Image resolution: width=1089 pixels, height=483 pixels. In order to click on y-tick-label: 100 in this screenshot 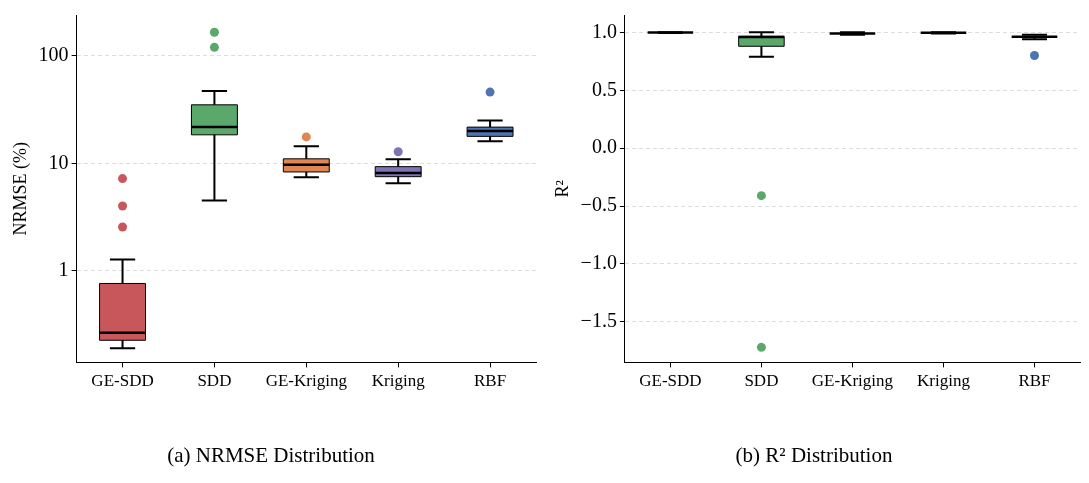, I will do `click(53, 54)`.